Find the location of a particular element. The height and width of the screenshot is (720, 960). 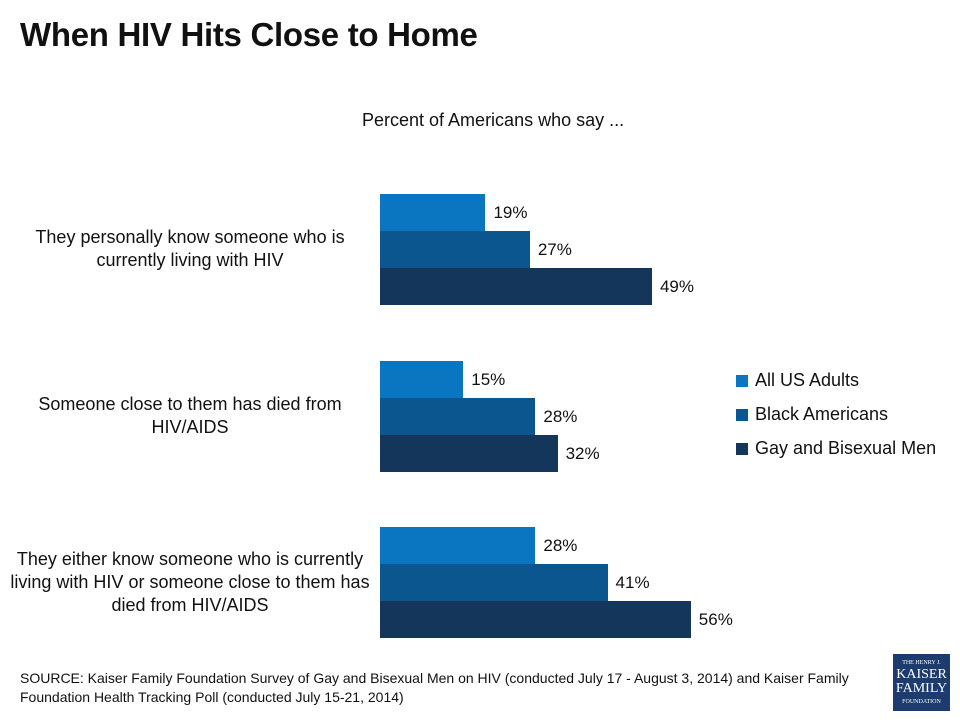

data-label: 15% is located at coordinates (488, 379).